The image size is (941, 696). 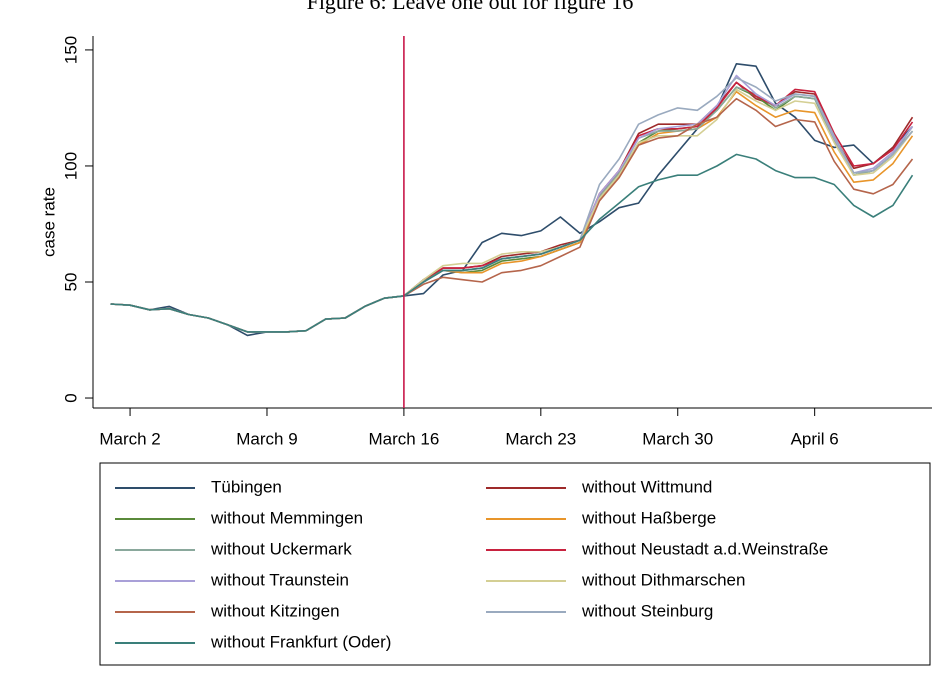 What do you see at coordinates (815, 438) in the screenshot?
I see `x-tick-label: April 6` at bounding box center [815, 438].